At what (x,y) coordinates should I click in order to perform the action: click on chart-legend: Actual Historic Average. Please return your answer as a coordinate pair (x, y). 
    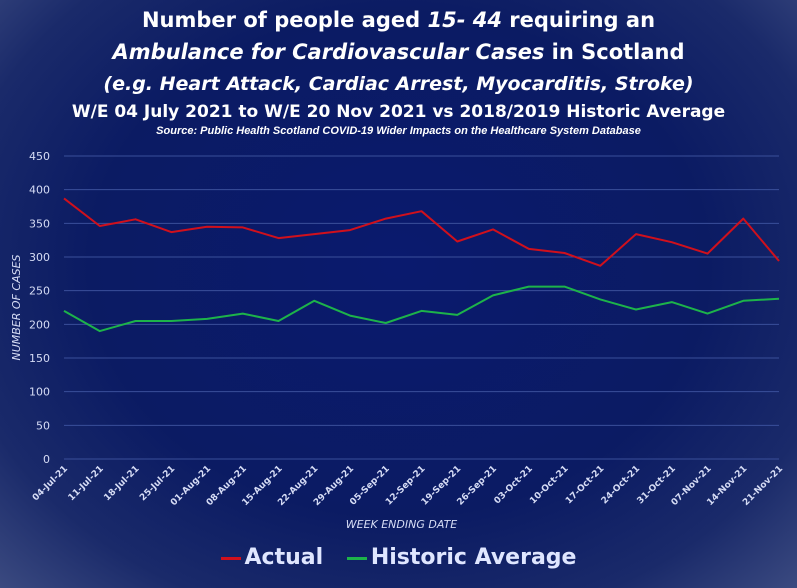
    Looking at the image, I should click on (398, 557).